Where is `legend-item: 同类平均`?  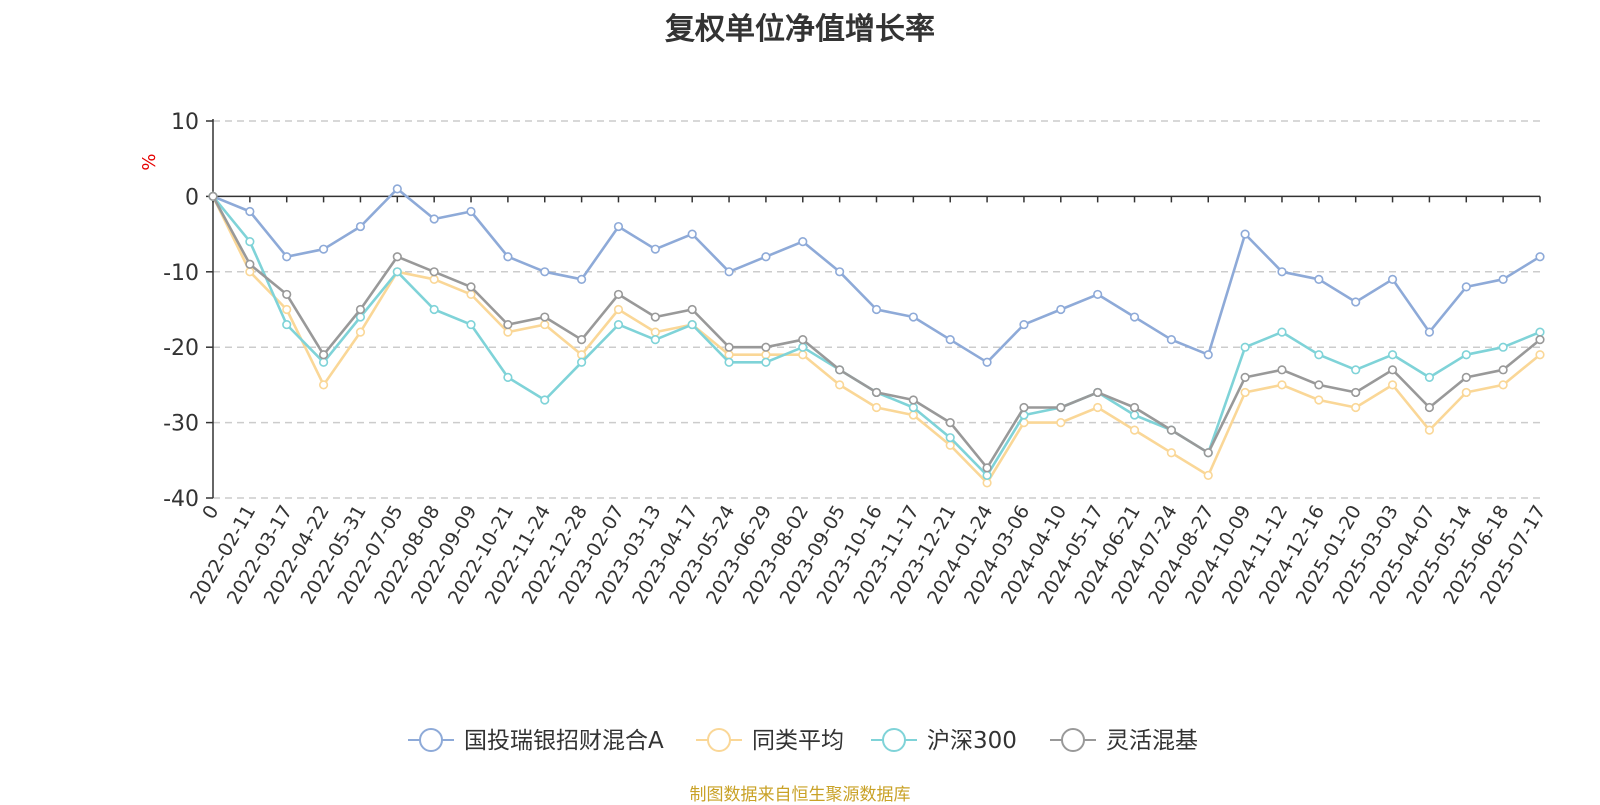
legend-item: 同类平均 is located at coordinates (770, 741).